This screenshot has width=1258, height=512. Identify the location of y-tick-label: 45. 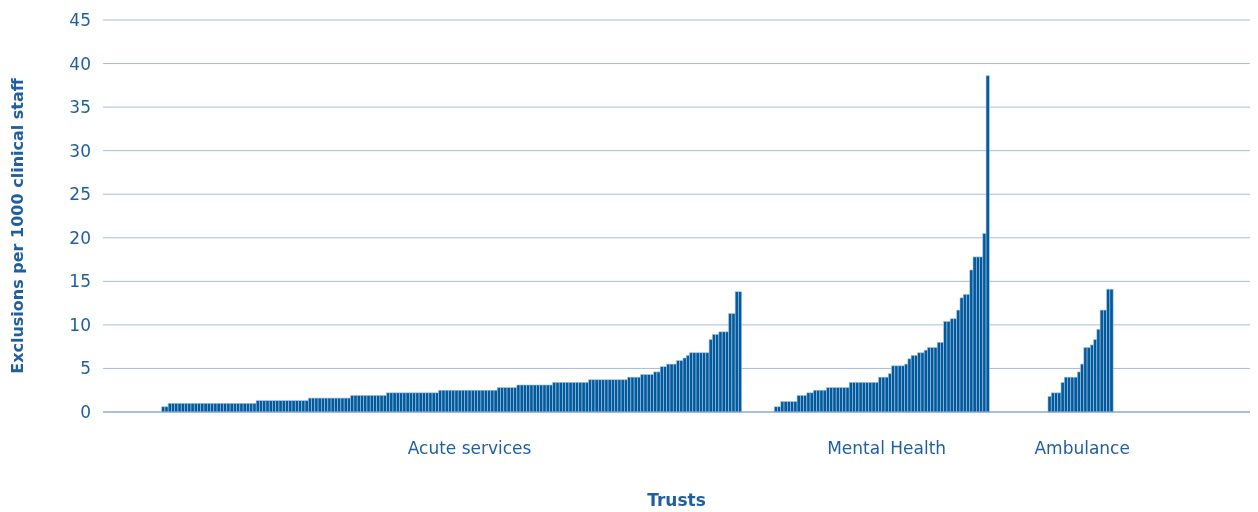
(80, 19).